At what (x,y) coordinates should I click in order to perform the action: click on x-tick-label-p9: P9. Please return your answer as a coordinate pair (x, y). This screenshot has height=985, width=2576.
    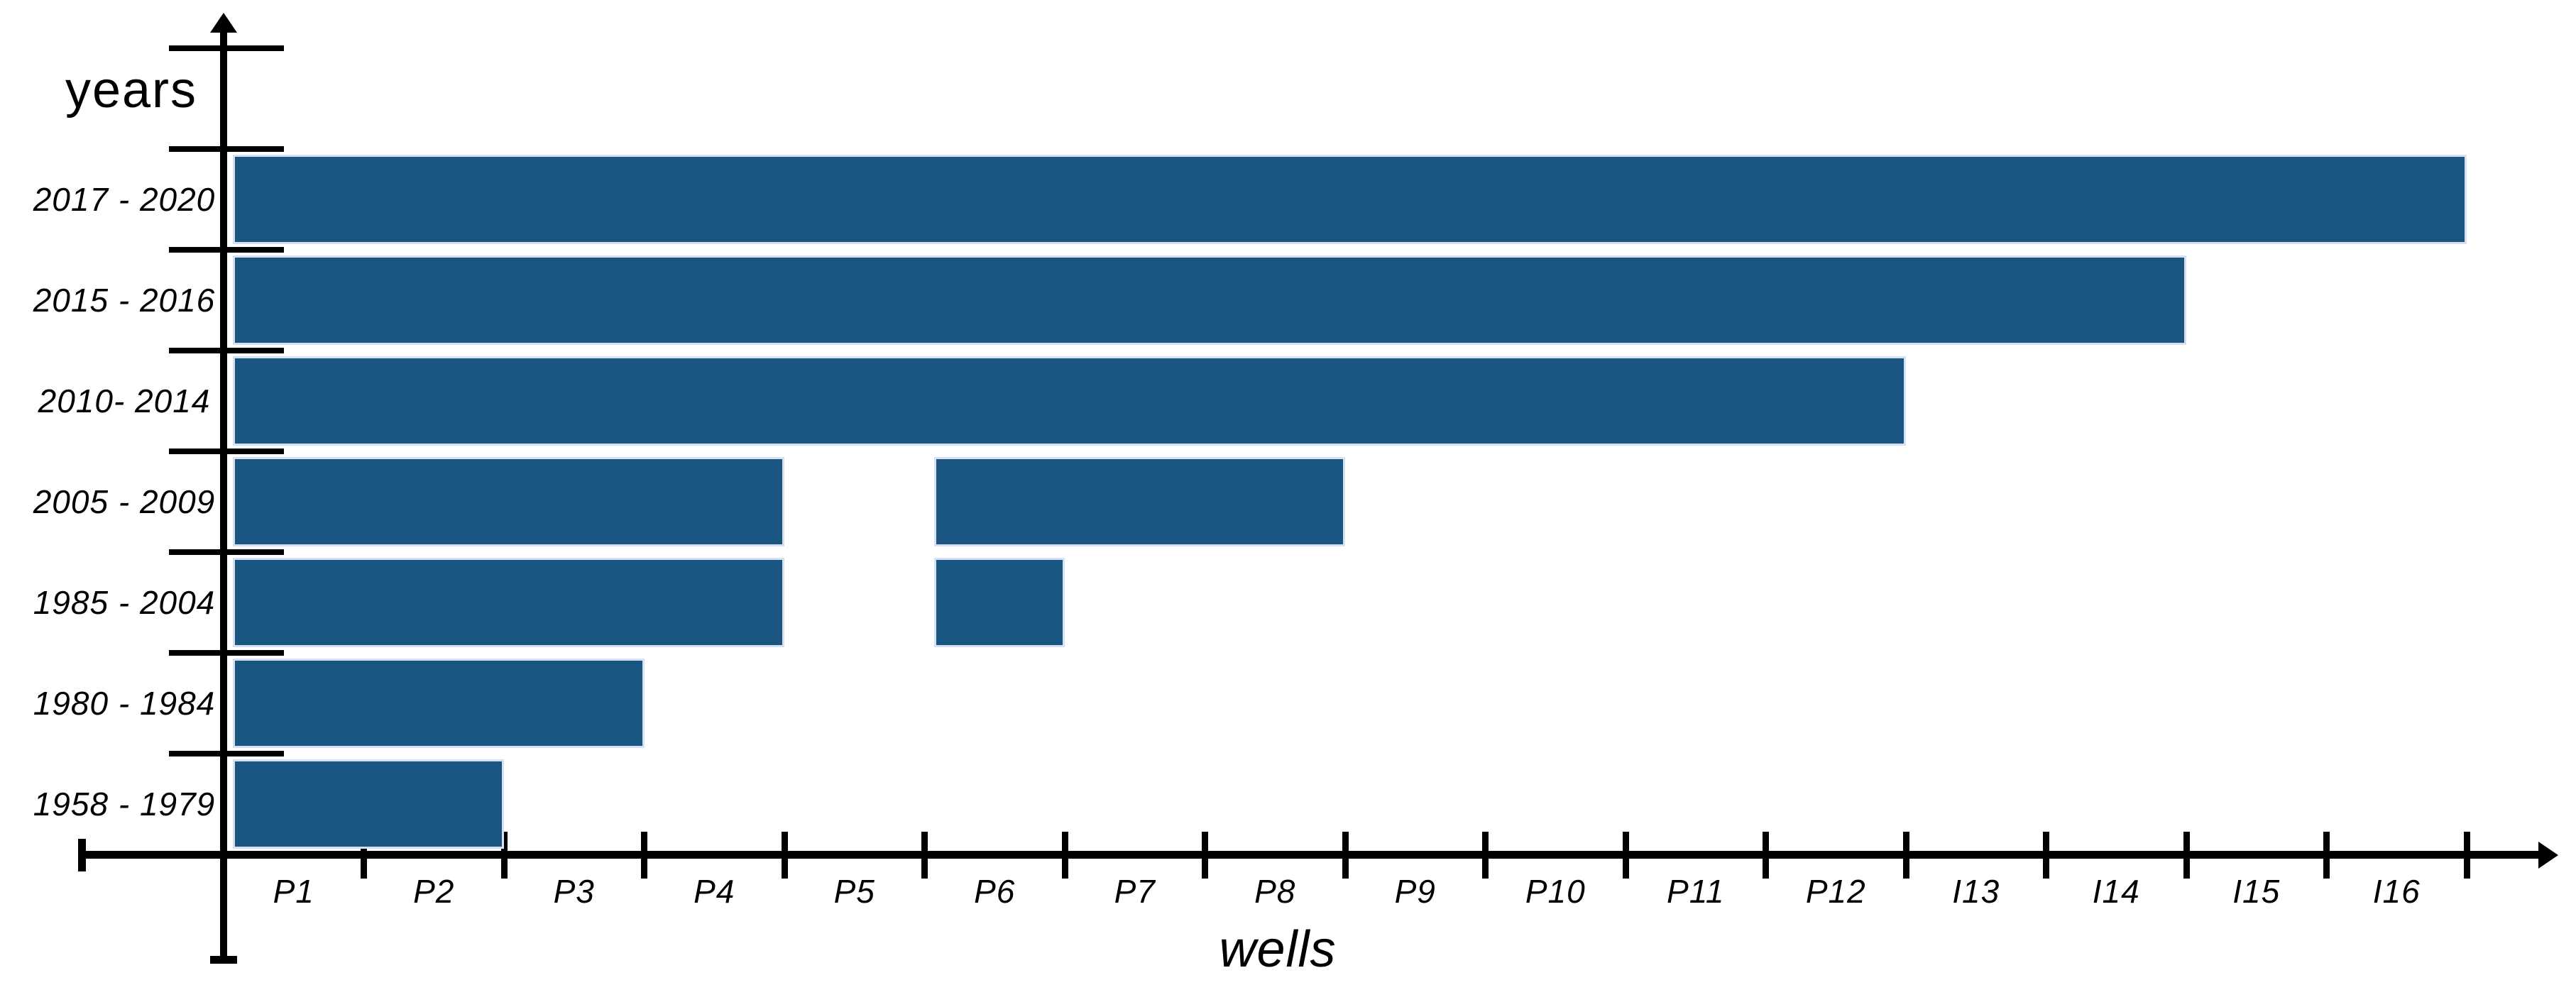
    Looking at the image, I should click on (1415, 891).